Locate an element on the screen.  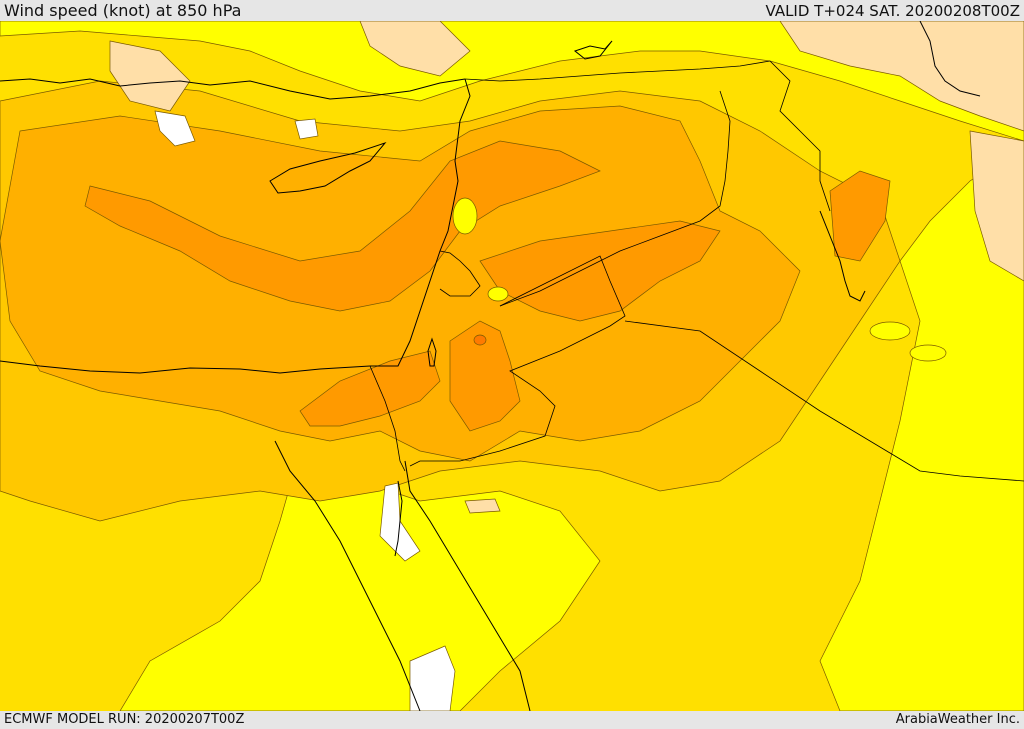
field-light-turkey-east is located at coordinates (415, 49).